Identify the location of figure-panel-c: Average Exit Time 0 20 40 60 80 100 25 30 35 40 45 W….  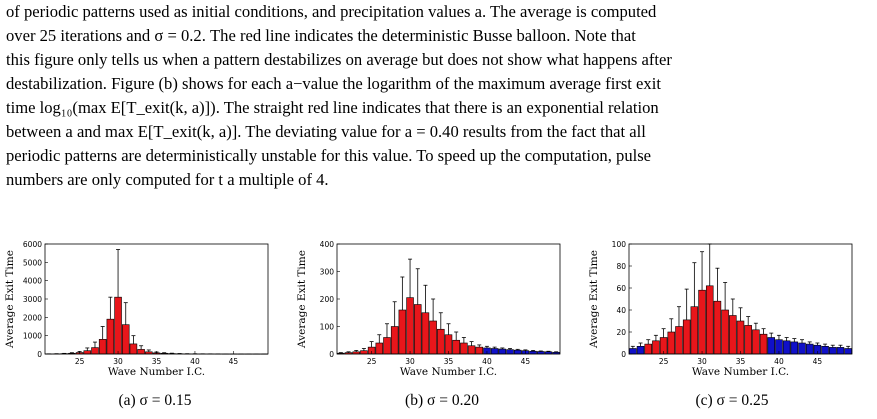
(724, 304).